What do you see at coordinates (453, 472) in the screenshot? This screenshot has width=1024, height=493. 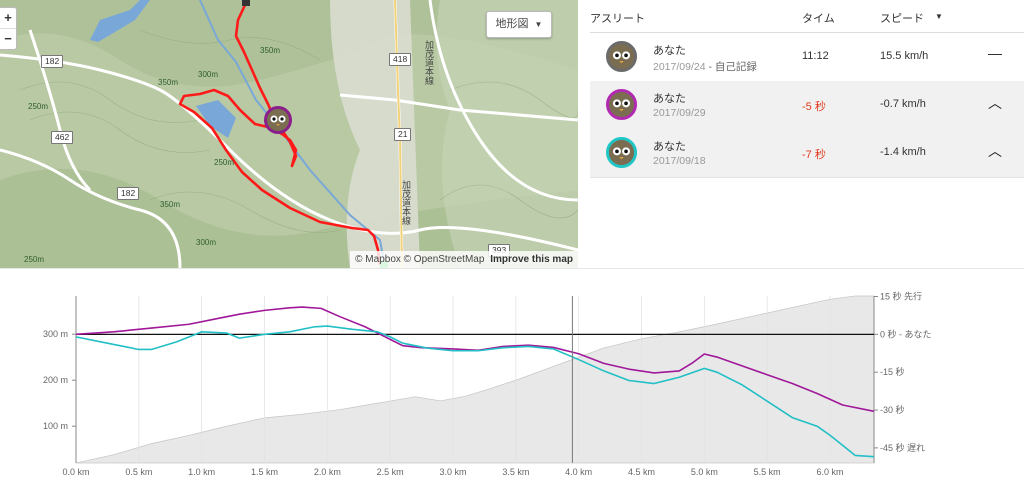 I see `x-tick-label: 3.0 km` at bounding box center [453, 472].